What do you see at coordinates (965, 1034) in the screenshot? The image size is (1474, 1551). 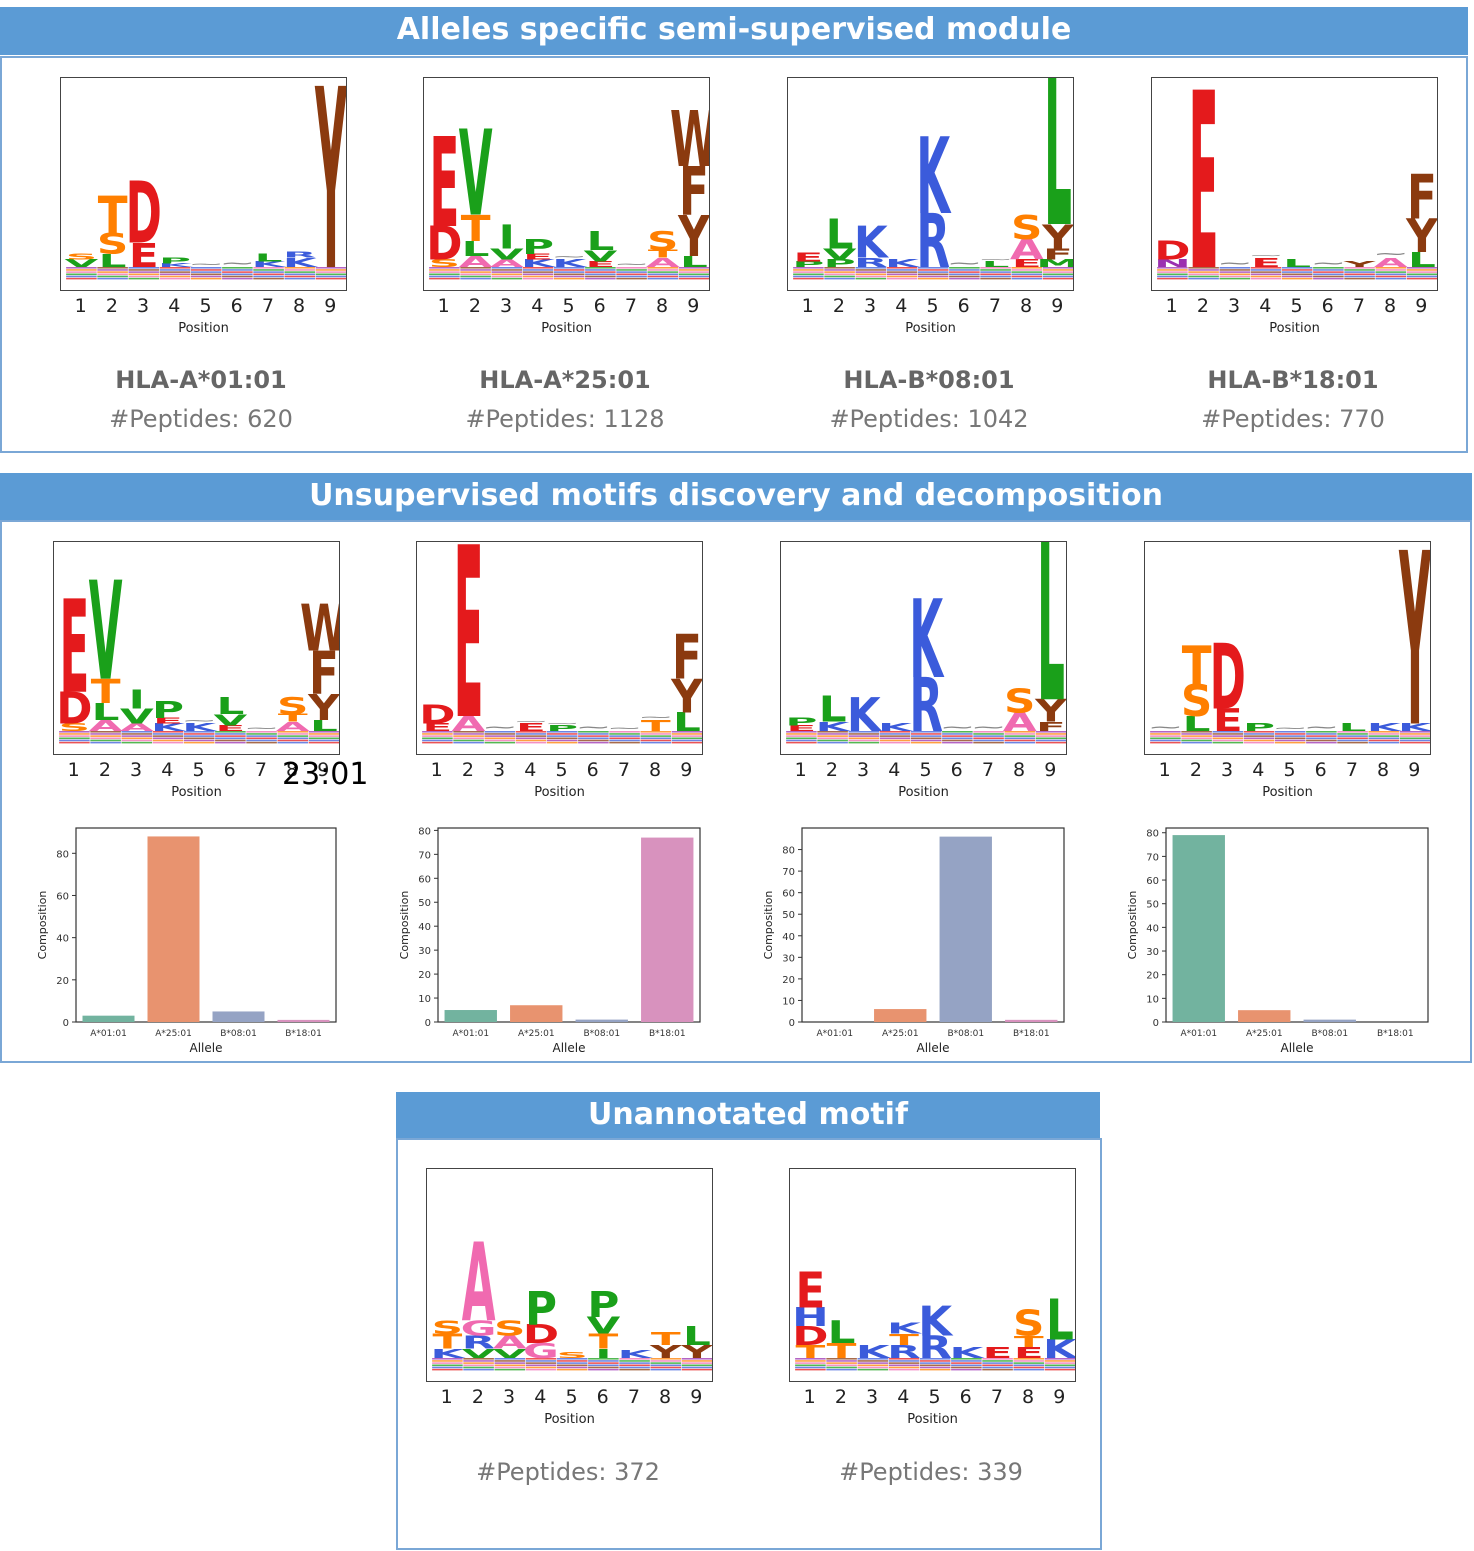 I see `x-tick-label: B*08:01` at bounding box center [965, 1034].